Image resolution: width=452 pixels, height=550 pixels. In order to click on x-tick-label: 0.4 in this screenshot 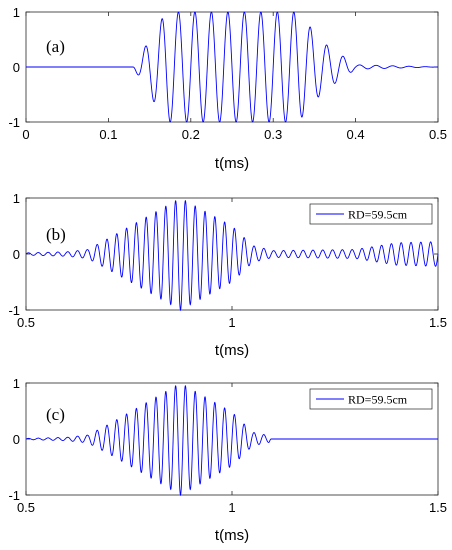, I will do `click(356, 134)`.